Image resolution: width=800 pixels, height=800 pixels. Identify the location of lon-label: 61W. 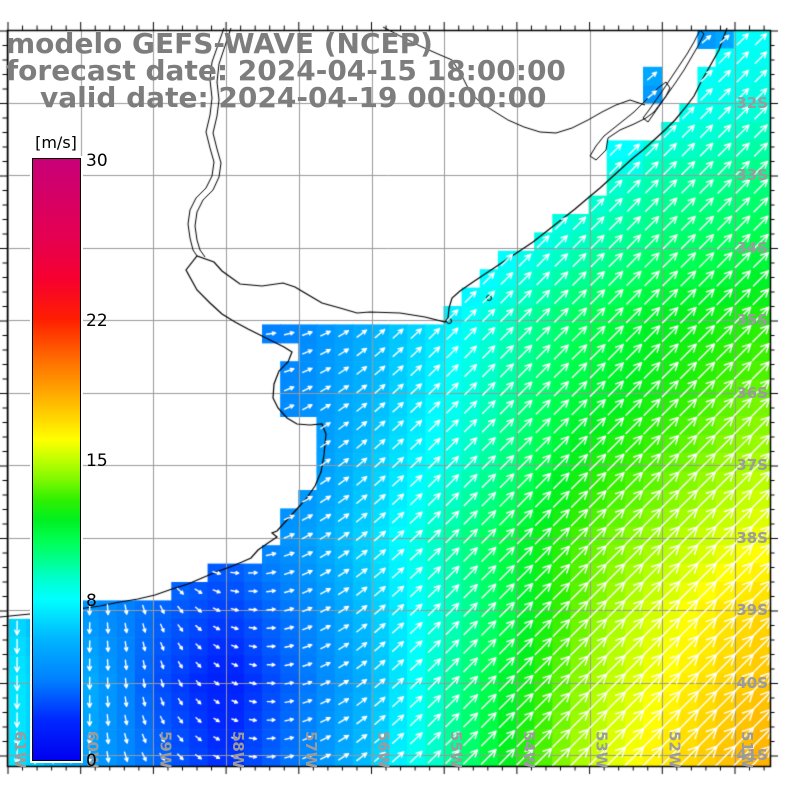
(20, 750).